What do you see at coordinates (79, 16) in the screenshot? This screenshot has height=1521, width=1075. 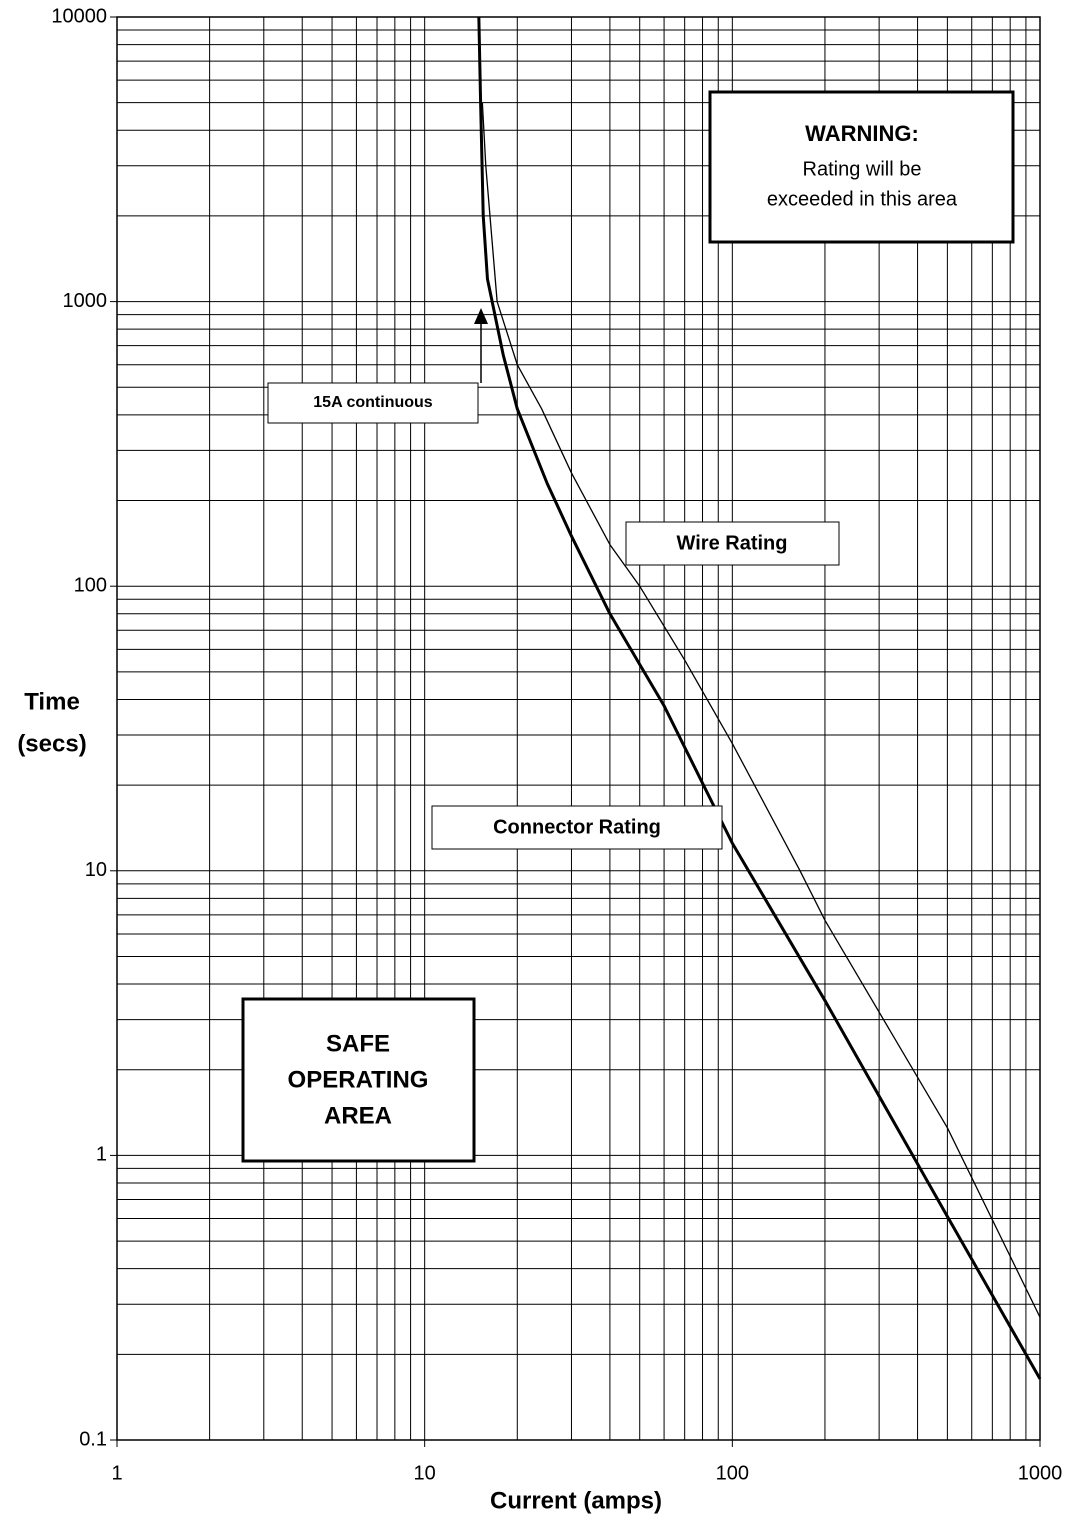 I see `y-tick-label: 10000` at bounding box center [79, 16].